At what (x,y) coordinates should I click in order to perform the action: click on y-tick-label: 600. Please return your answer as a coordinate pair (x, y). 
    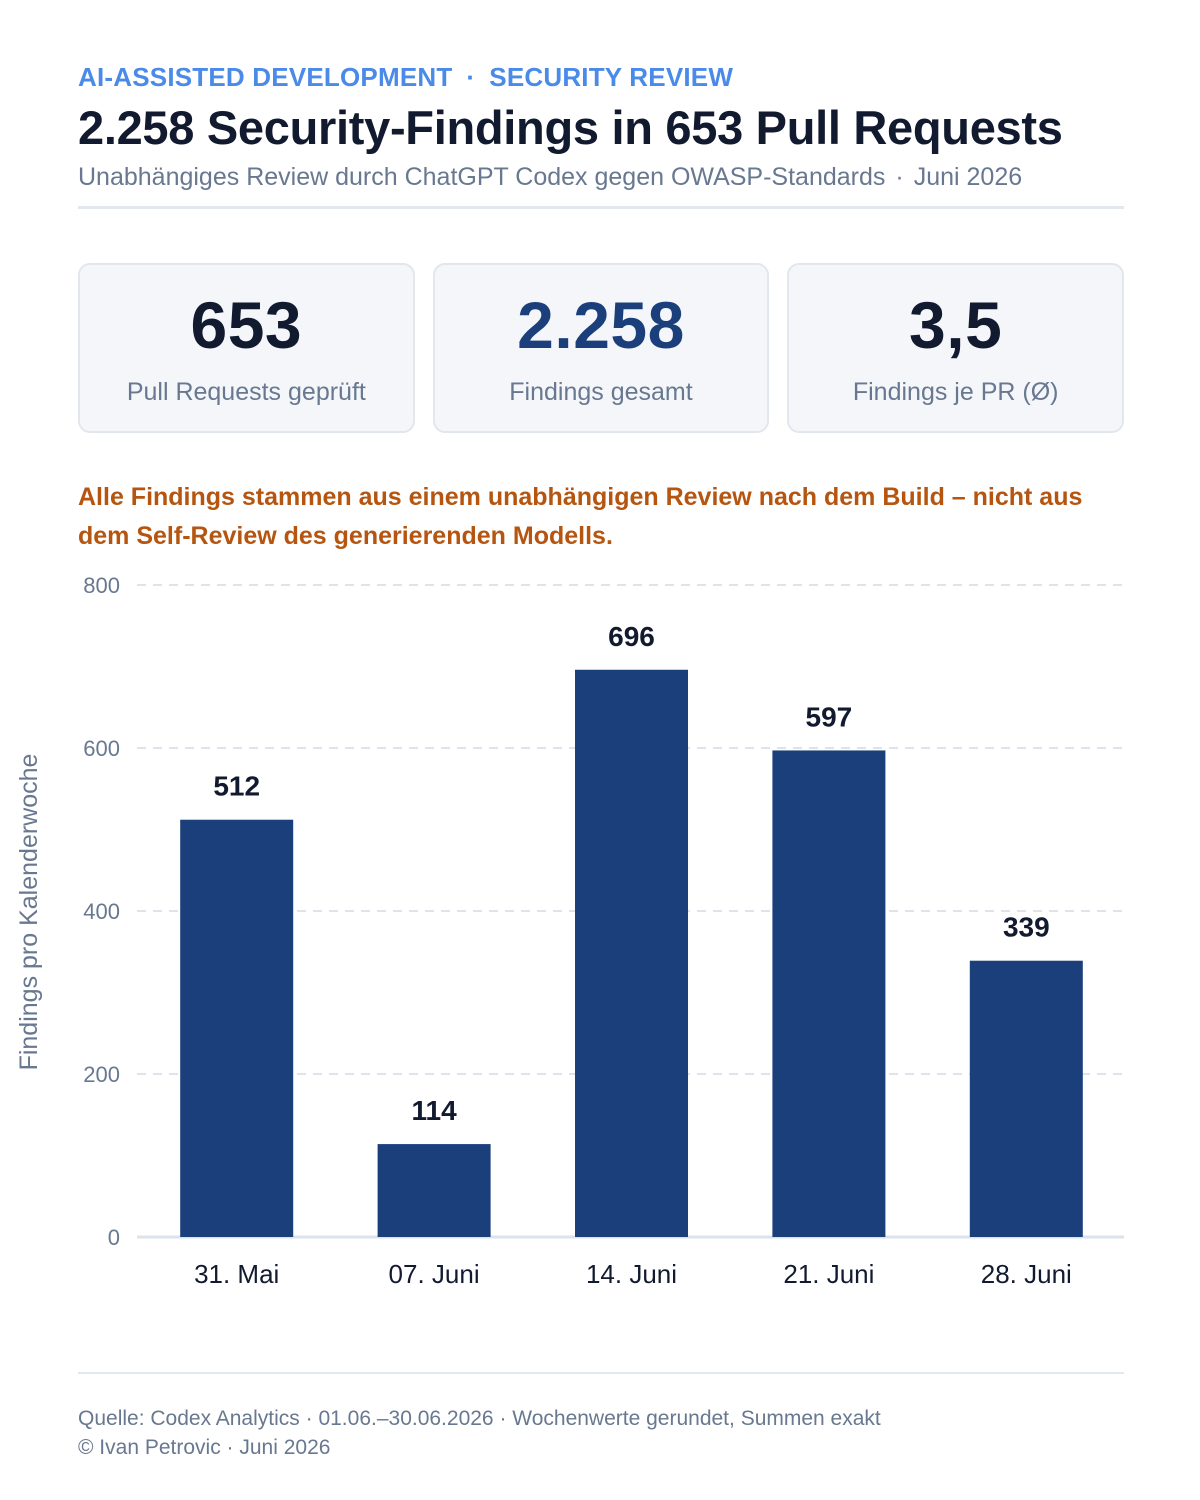
    Looking at the image, I should click on (101, 748).